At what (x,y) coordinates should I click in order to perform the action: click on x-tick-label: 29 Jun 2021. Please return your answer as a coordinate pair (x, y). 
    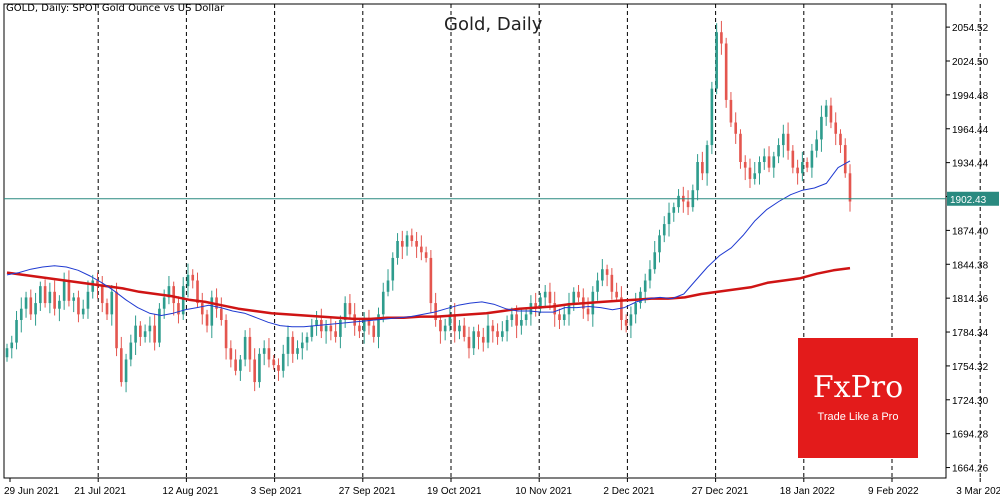
    Looking at the image, I should click on (31, 491).